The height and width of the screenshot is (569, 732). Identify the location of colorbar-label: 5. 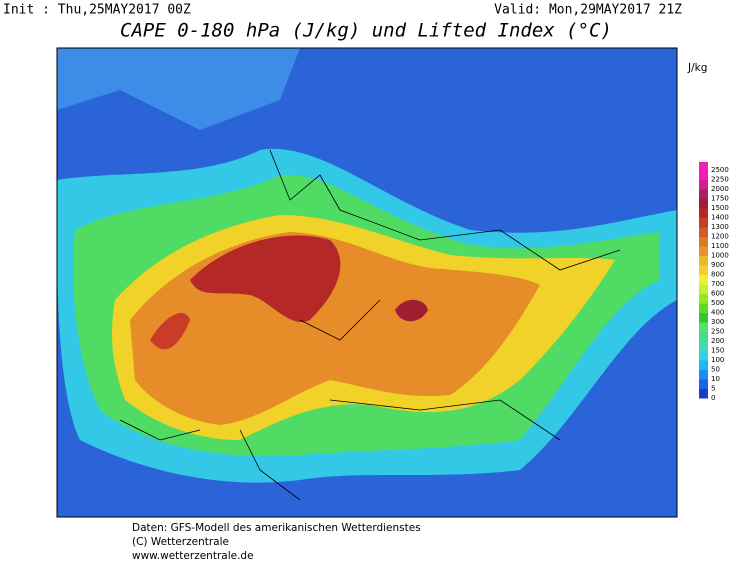
(713, 389).